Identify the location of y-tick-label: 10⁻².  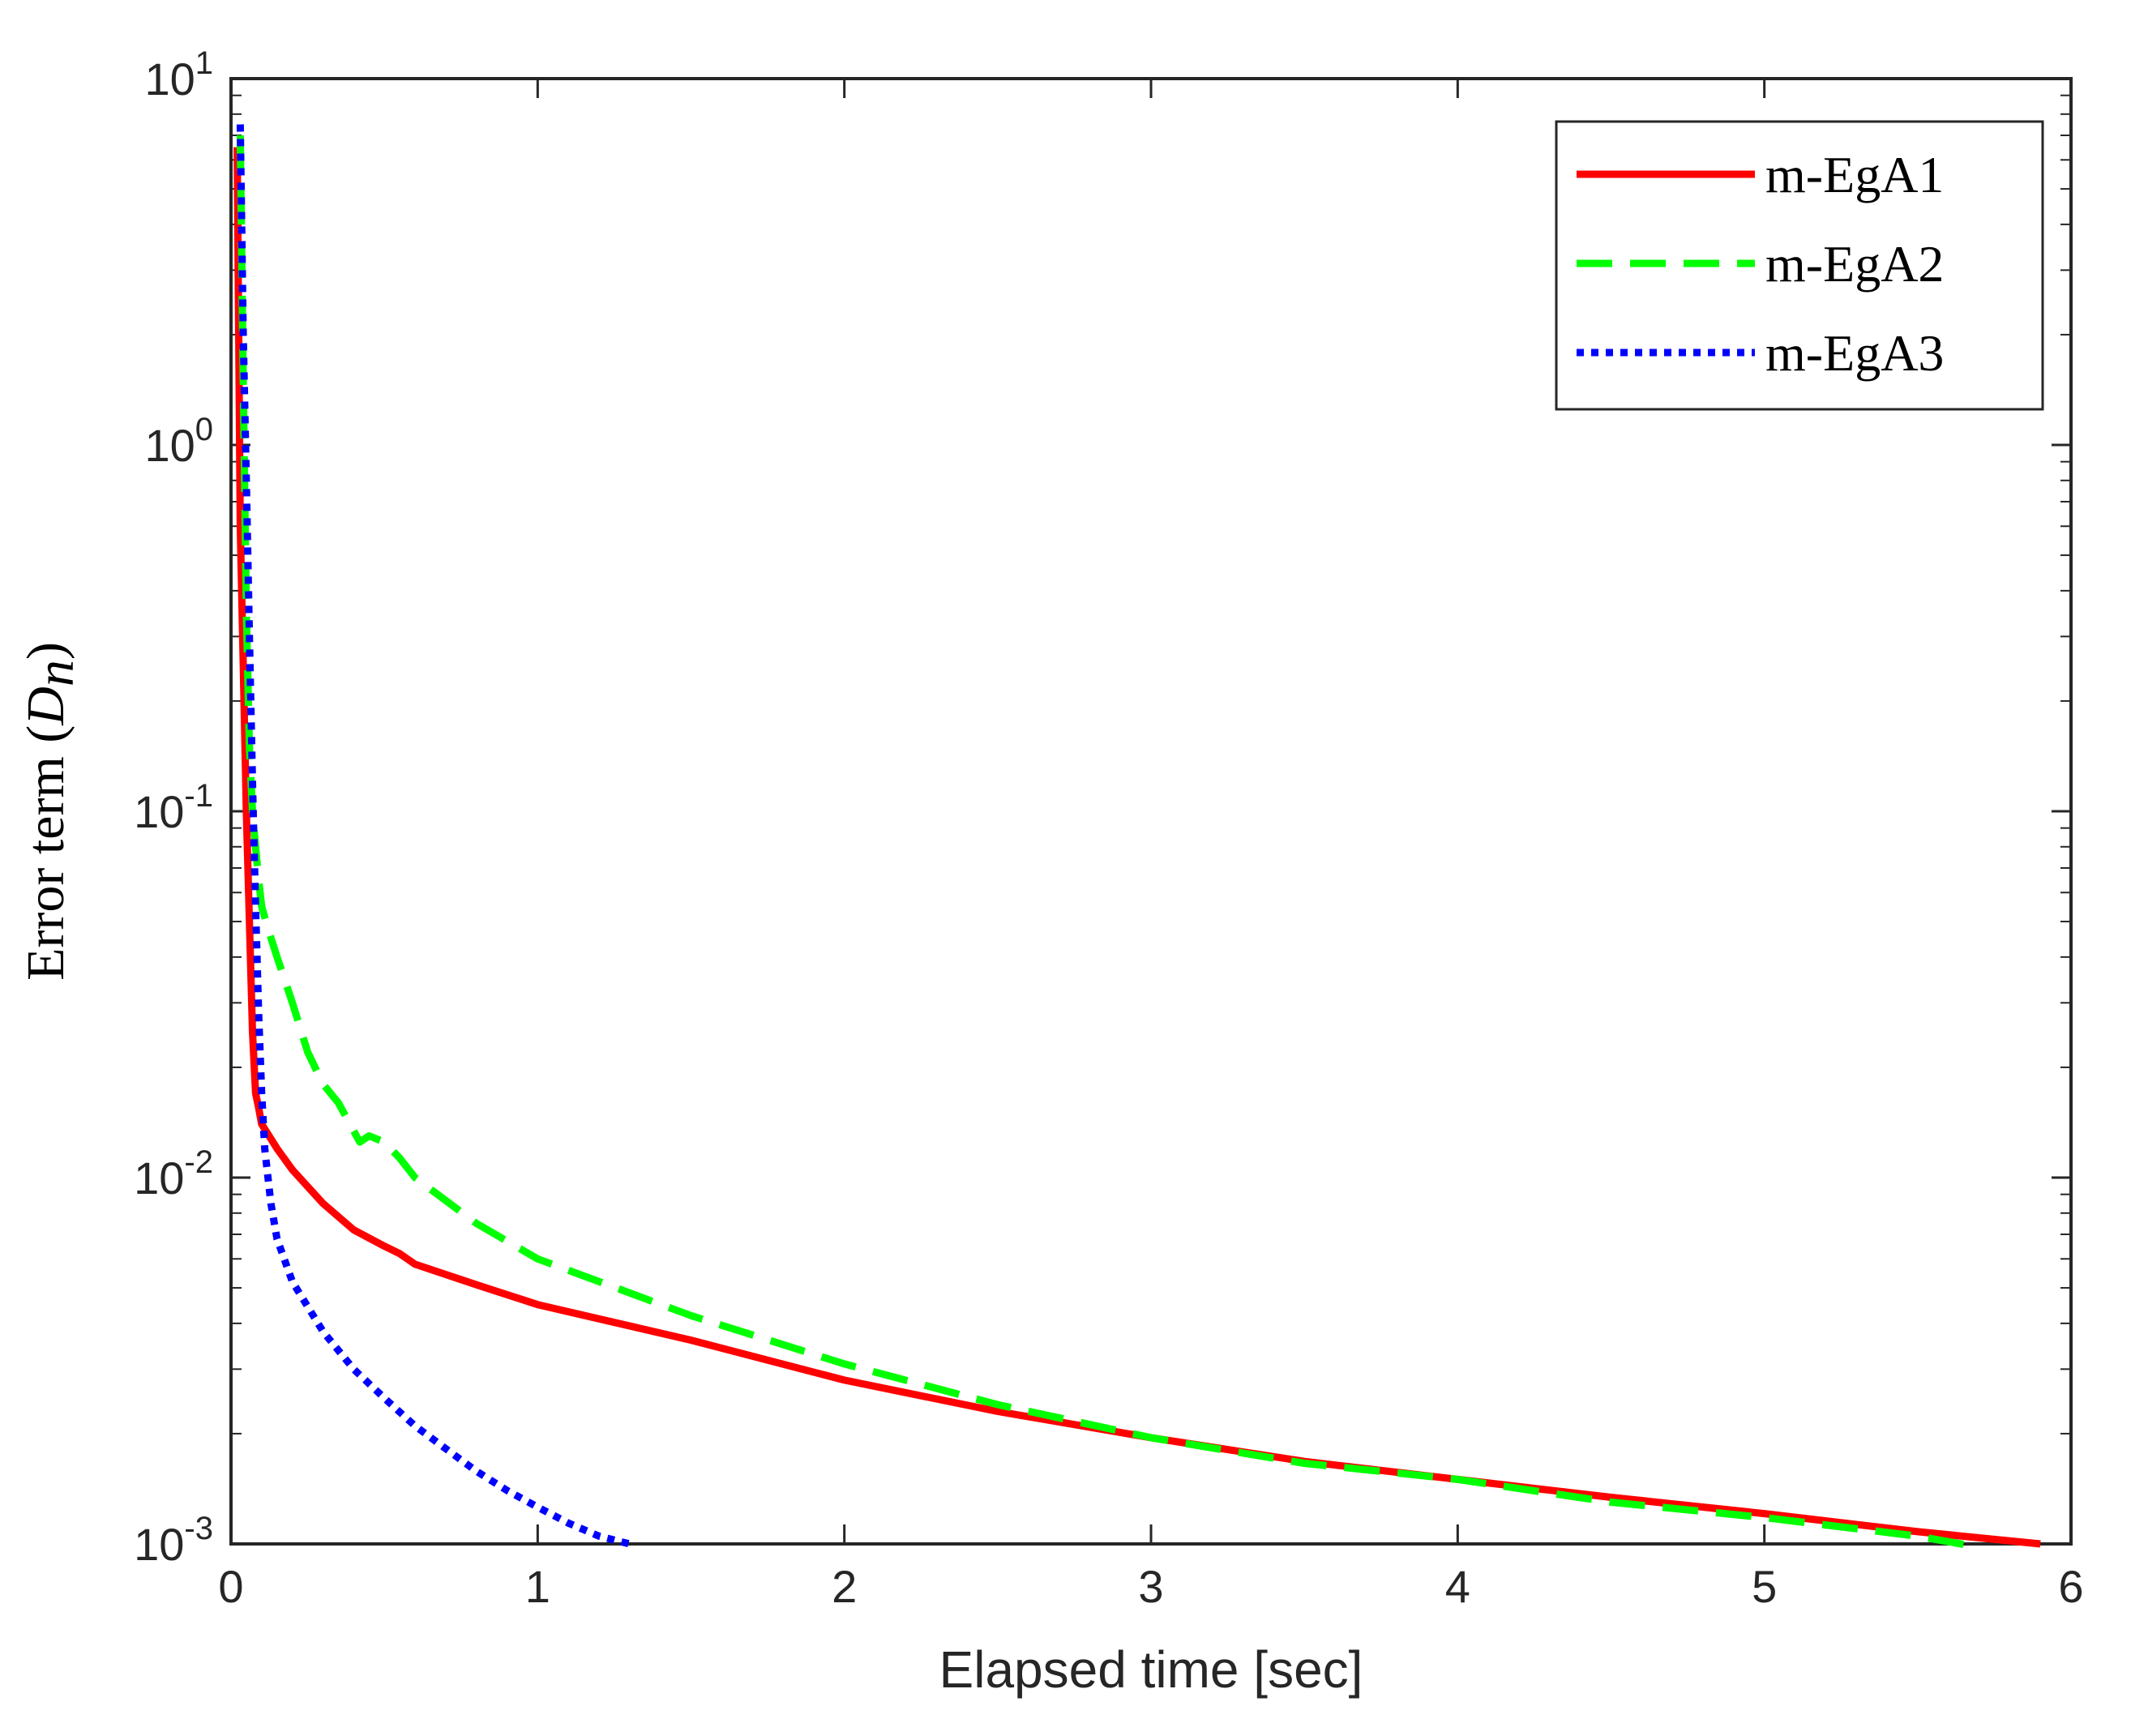
(173, 1174).